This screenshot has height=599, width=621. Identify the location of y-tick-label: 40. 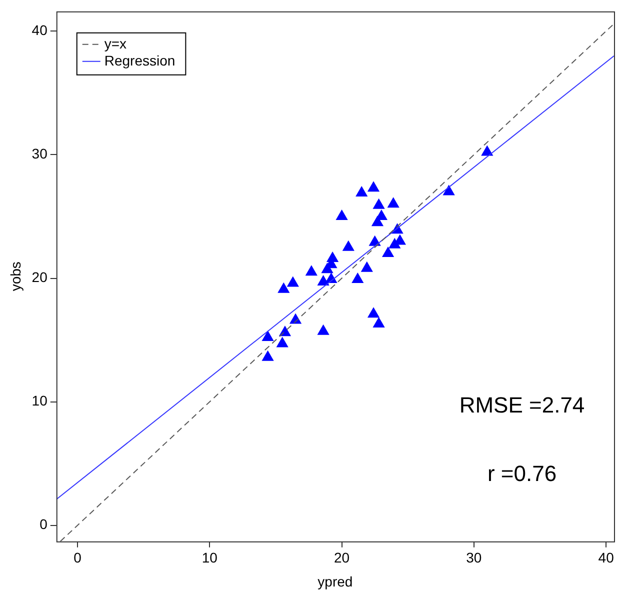
(40, 30).